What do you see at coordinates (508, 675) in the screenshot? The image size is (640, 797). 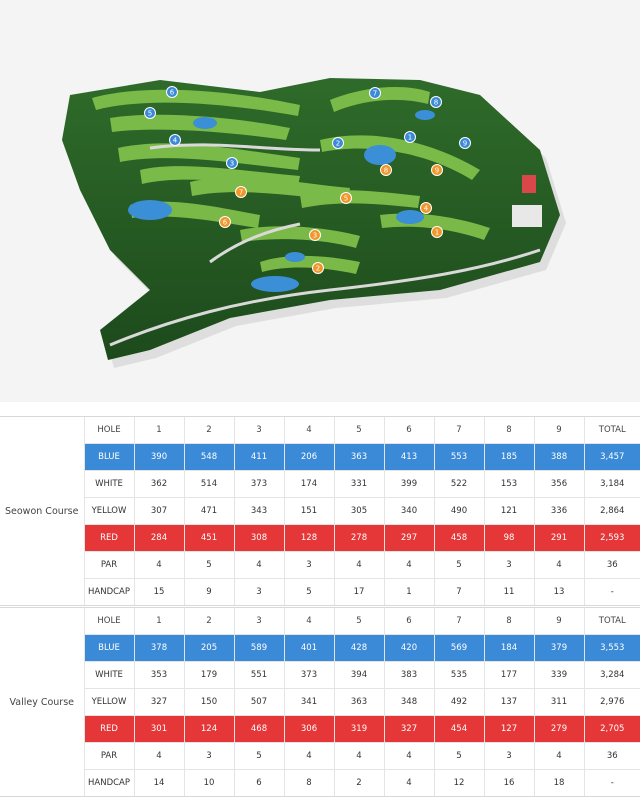 I see `score-cell: 177` at bounding box center [508, 675].